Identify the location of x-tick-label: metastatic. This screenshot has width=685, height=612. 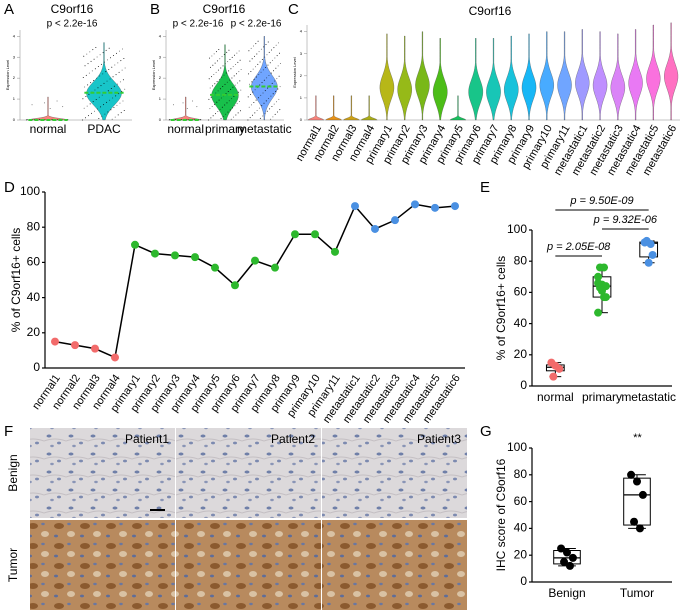
(264, 129).